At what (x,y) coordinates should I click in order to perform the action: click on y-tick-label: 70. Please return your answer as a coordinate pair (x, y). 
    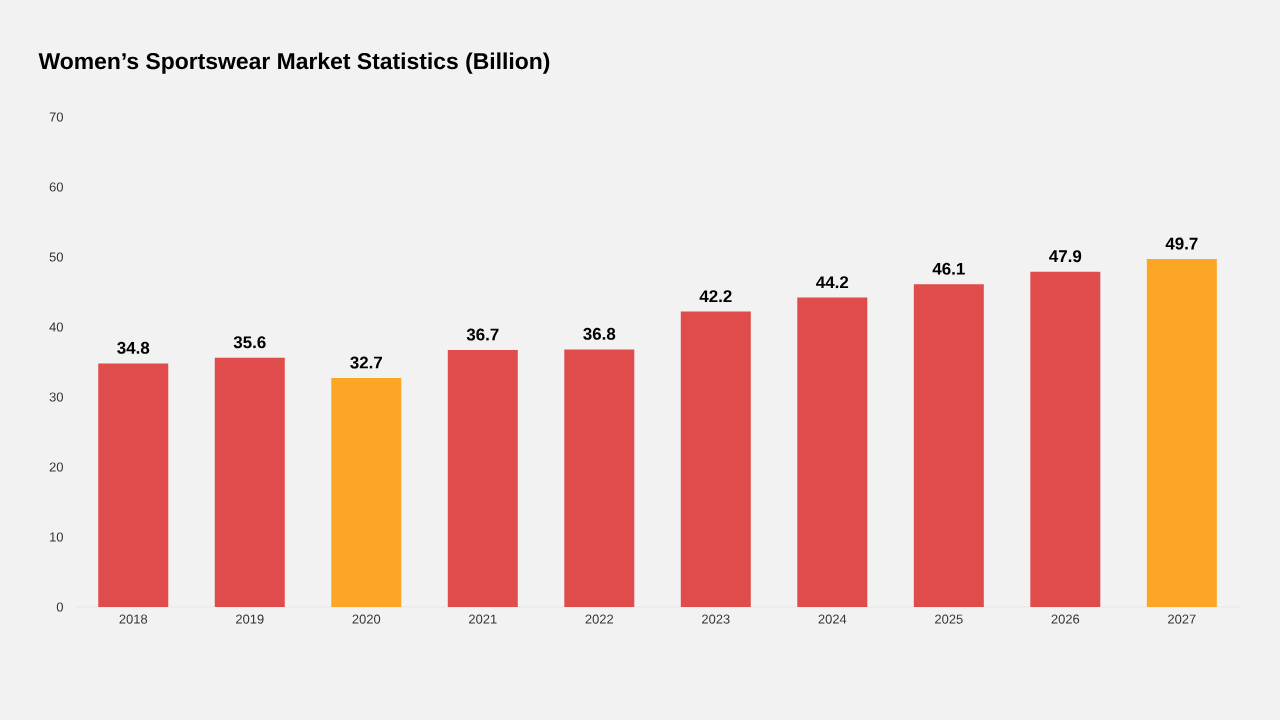
    Looking at the image, I should click on (56, 117).